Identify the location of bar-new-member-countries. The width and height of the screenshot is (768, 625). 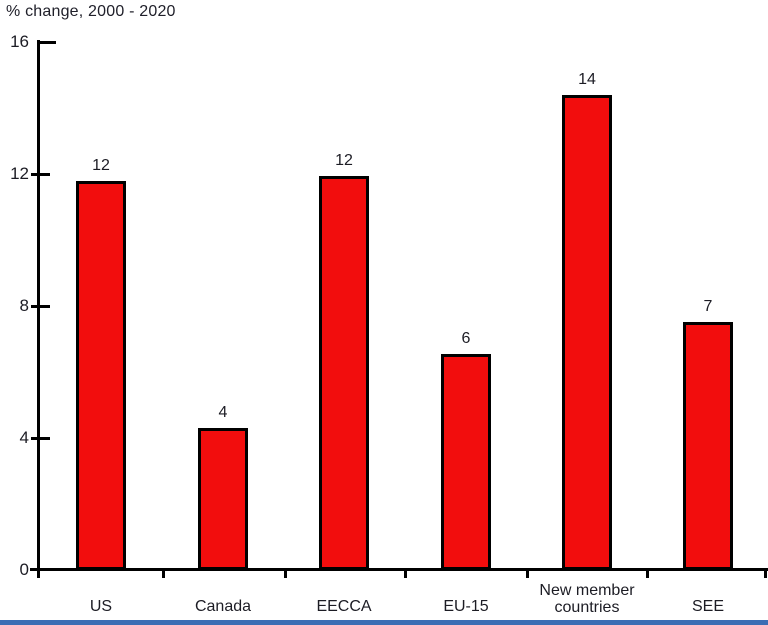
(587, 332).